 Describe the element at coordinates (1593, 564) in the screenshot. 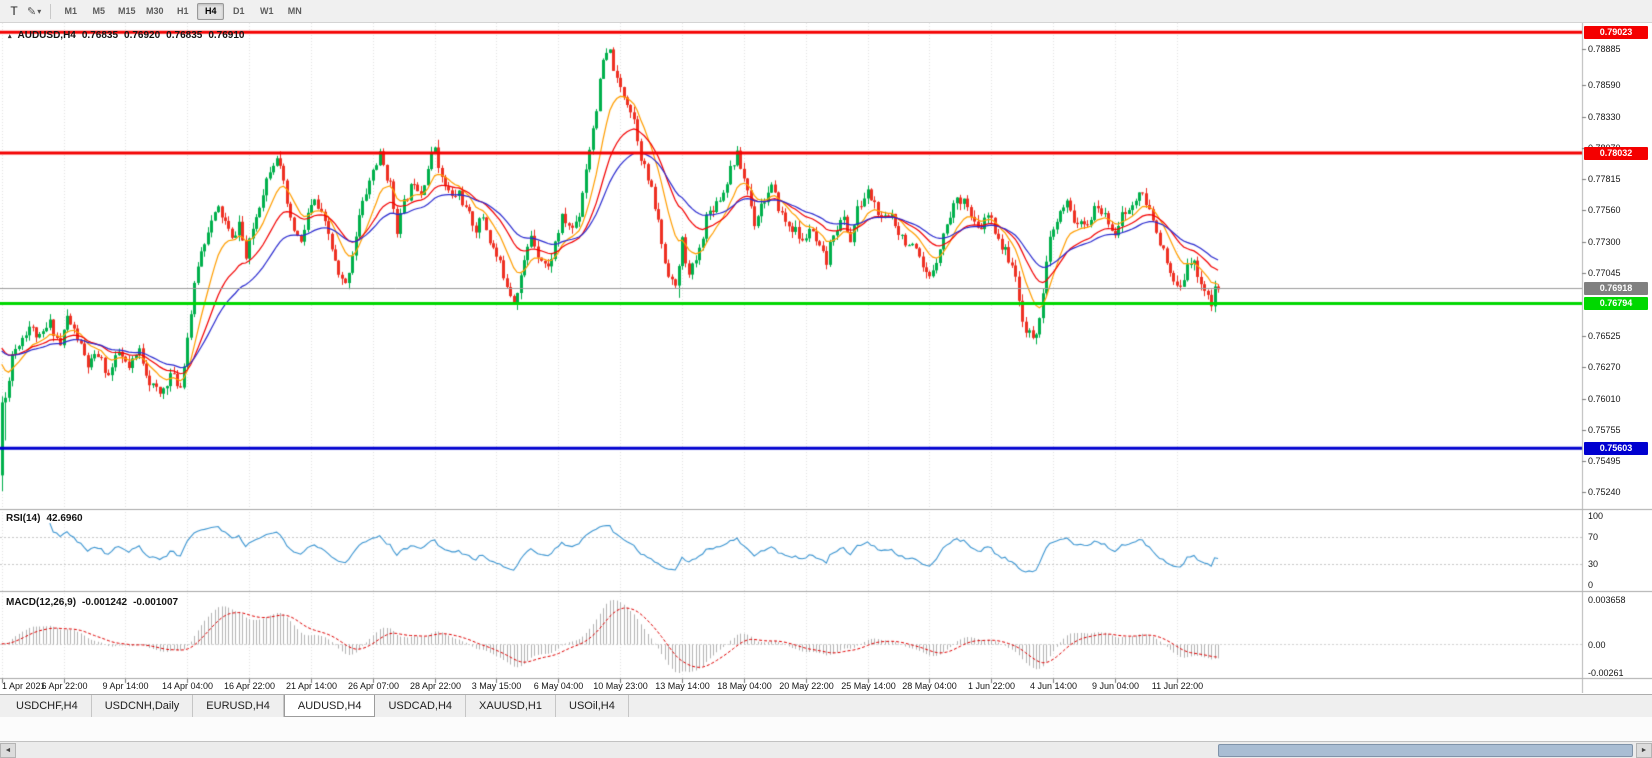

I see `rsi-axis-tick: 30` at that location.